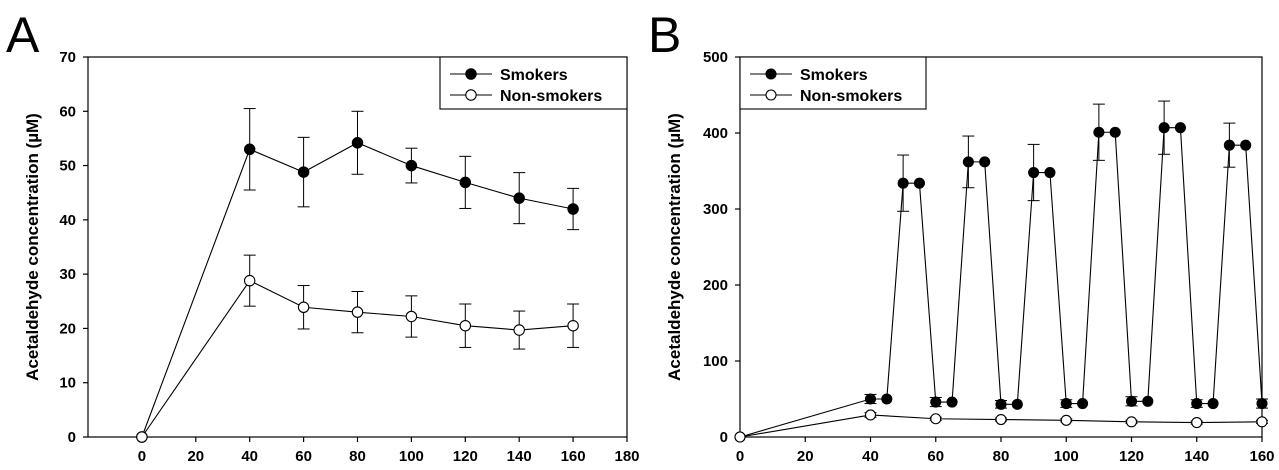 The width and height of the screenshot is (1279, 470). I want to click on legend-box, so click(533, 83).